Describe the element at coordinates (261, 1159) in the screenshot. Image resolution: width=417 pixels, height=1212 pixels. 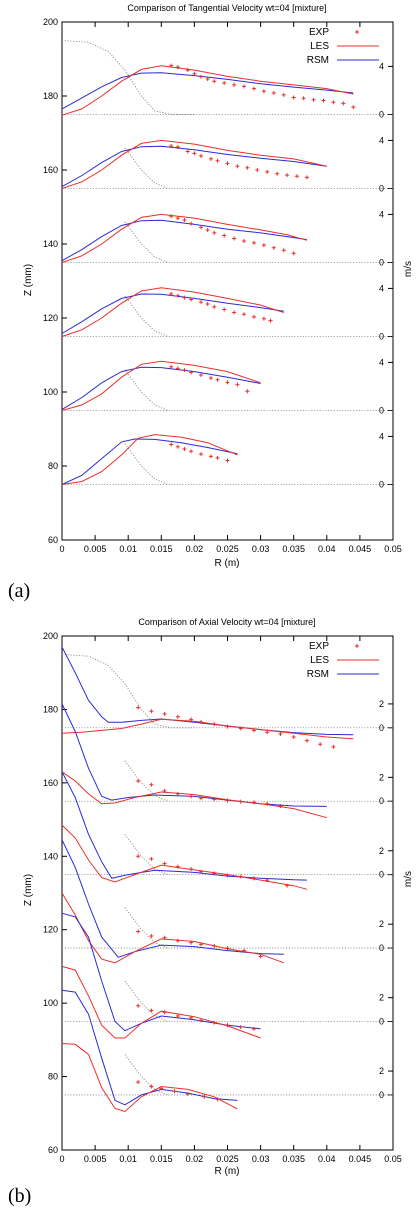
I see `x-tick-label: 0.03` at that location.